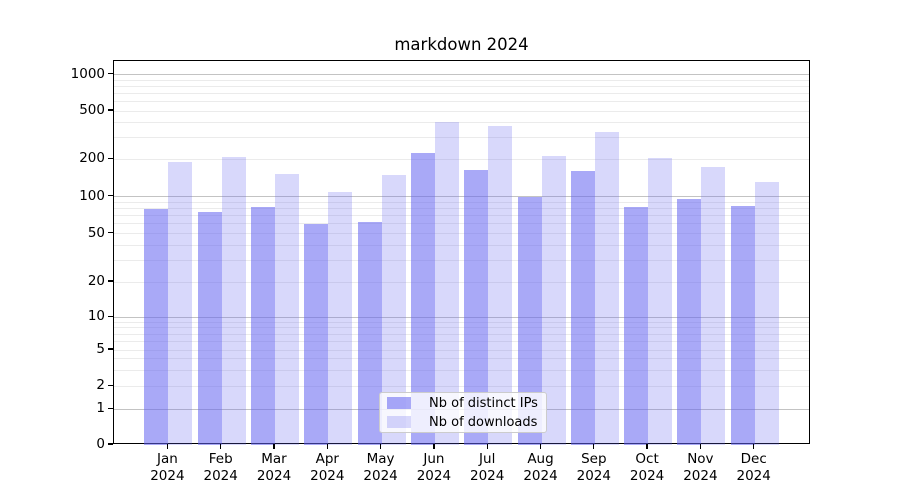 The image size is (900, 500). I want to click on x-tick-label-jul: Jul 2024, so click(487, 467).